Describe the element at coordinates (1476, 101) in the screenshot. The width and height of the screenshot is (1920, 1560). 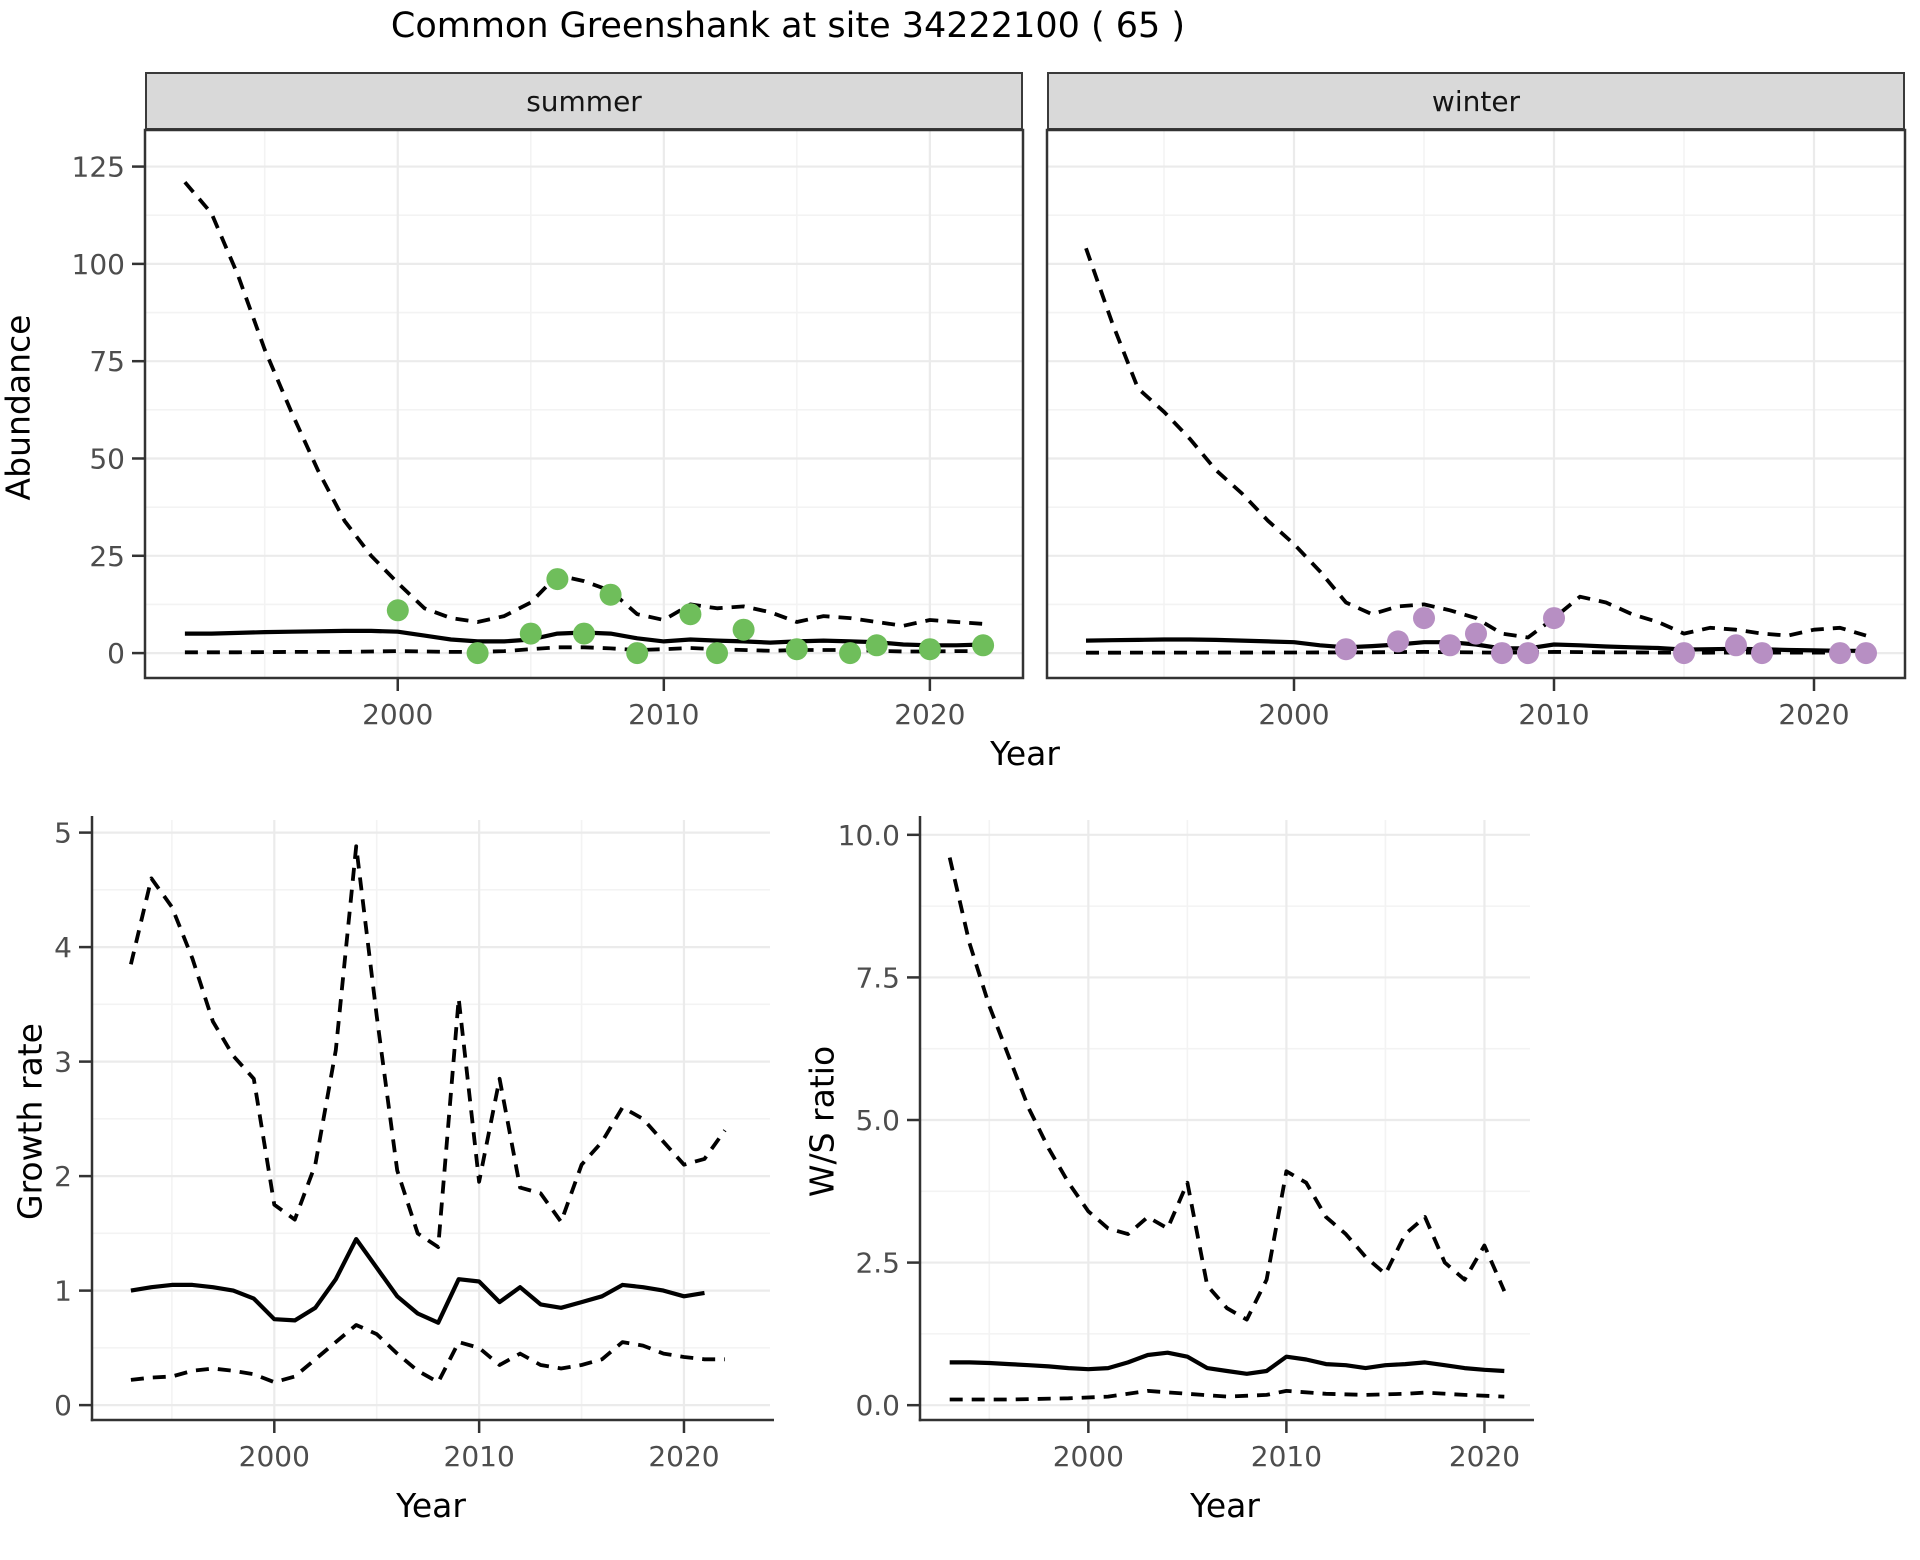
I see `facet-strip-winter-label: winter` at that location.